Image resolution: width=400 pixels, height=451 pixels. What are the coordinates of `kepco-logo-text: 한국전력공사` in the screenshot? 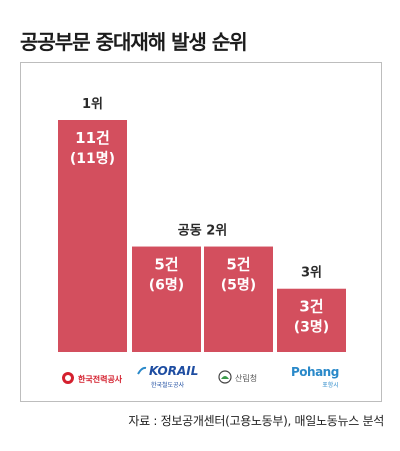 It's located at (100, 379).